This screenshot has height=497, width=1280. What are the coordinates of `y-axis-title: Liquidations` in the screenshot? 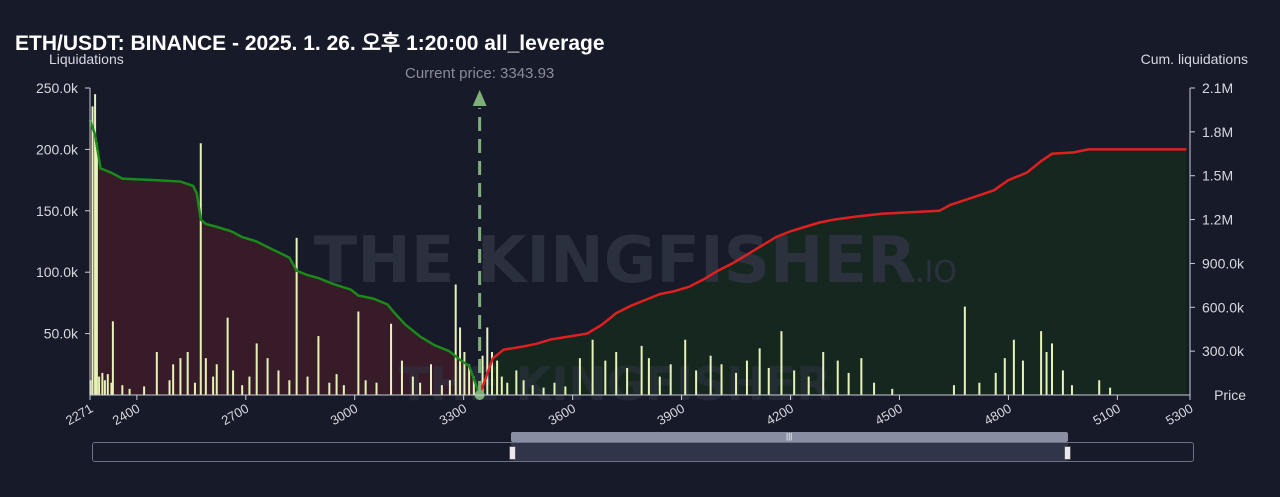 It's located at (86, 59).